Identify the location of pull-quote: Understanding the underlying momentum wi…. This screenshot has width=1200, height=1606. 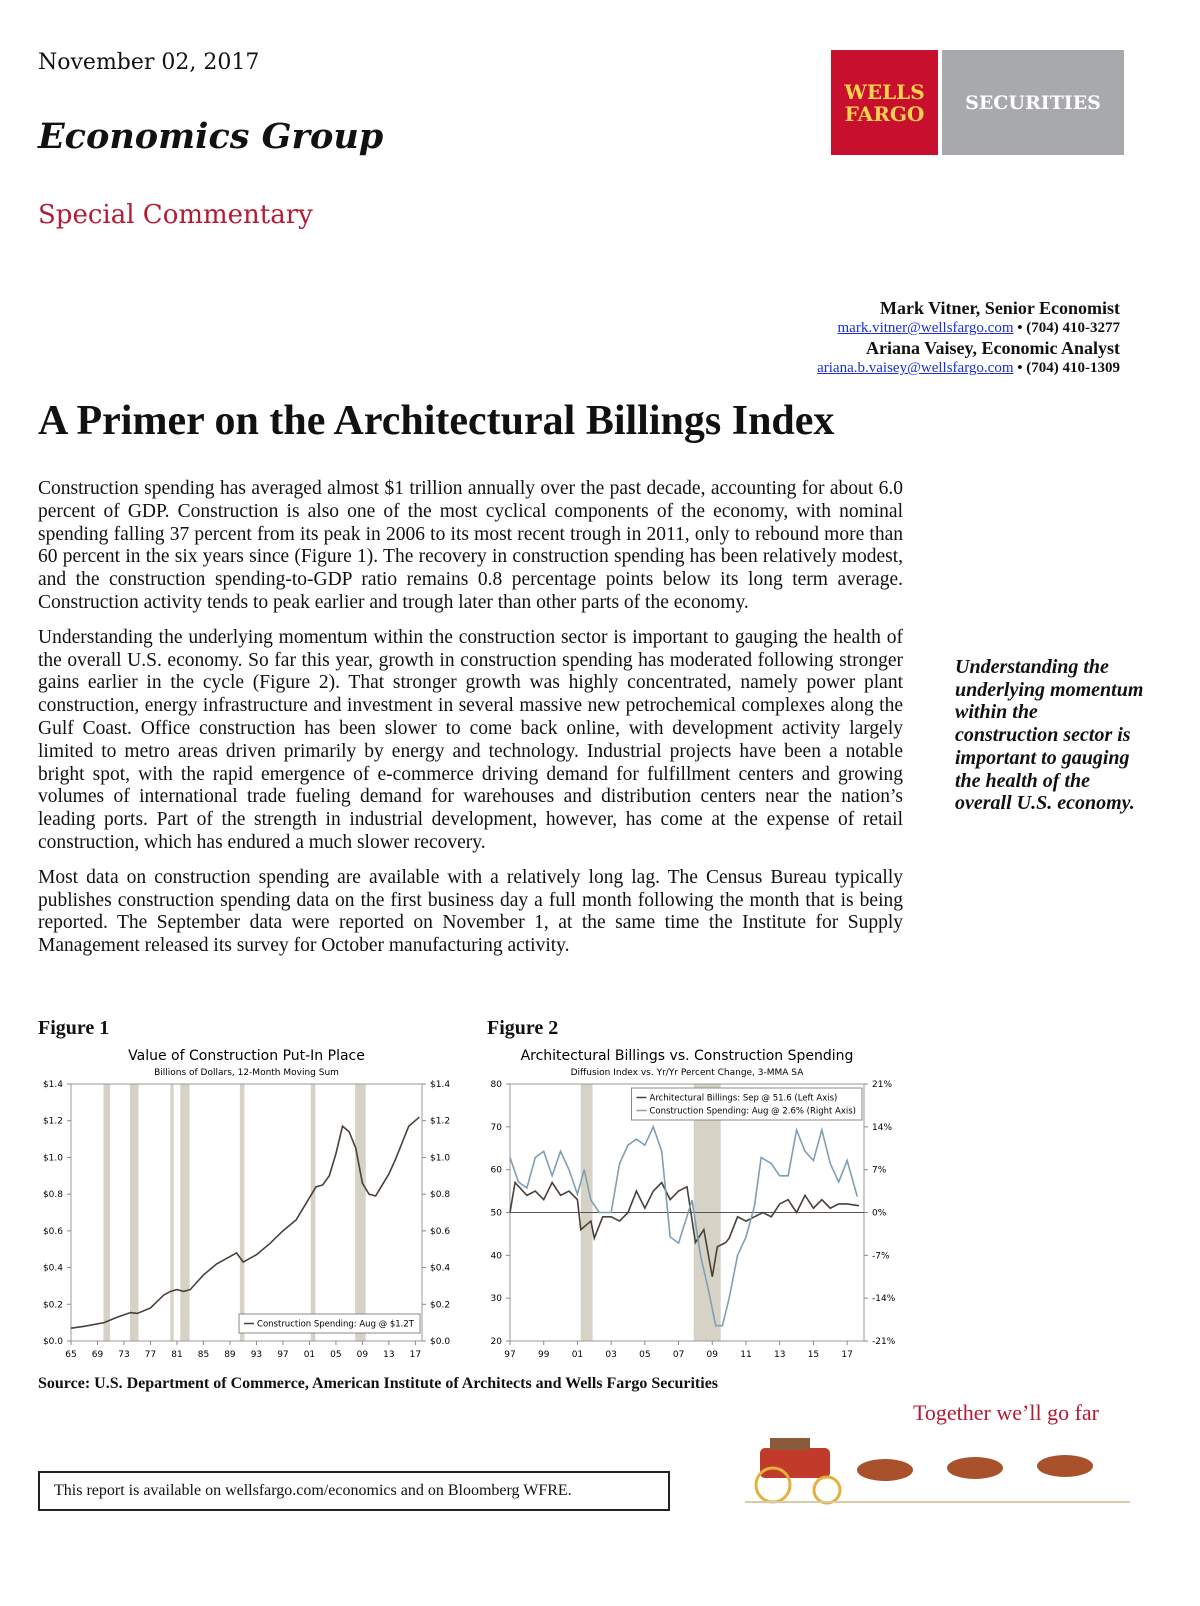
(1049, 735).